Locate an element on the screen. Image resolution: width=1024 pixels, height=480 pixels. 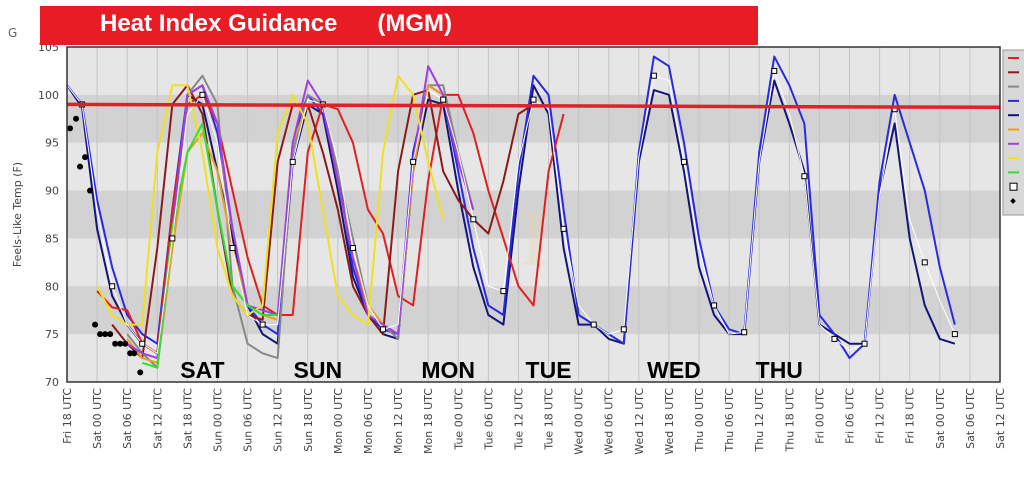
x-tick-label: Tue 06 UTC is located at coordinates (488, 419).